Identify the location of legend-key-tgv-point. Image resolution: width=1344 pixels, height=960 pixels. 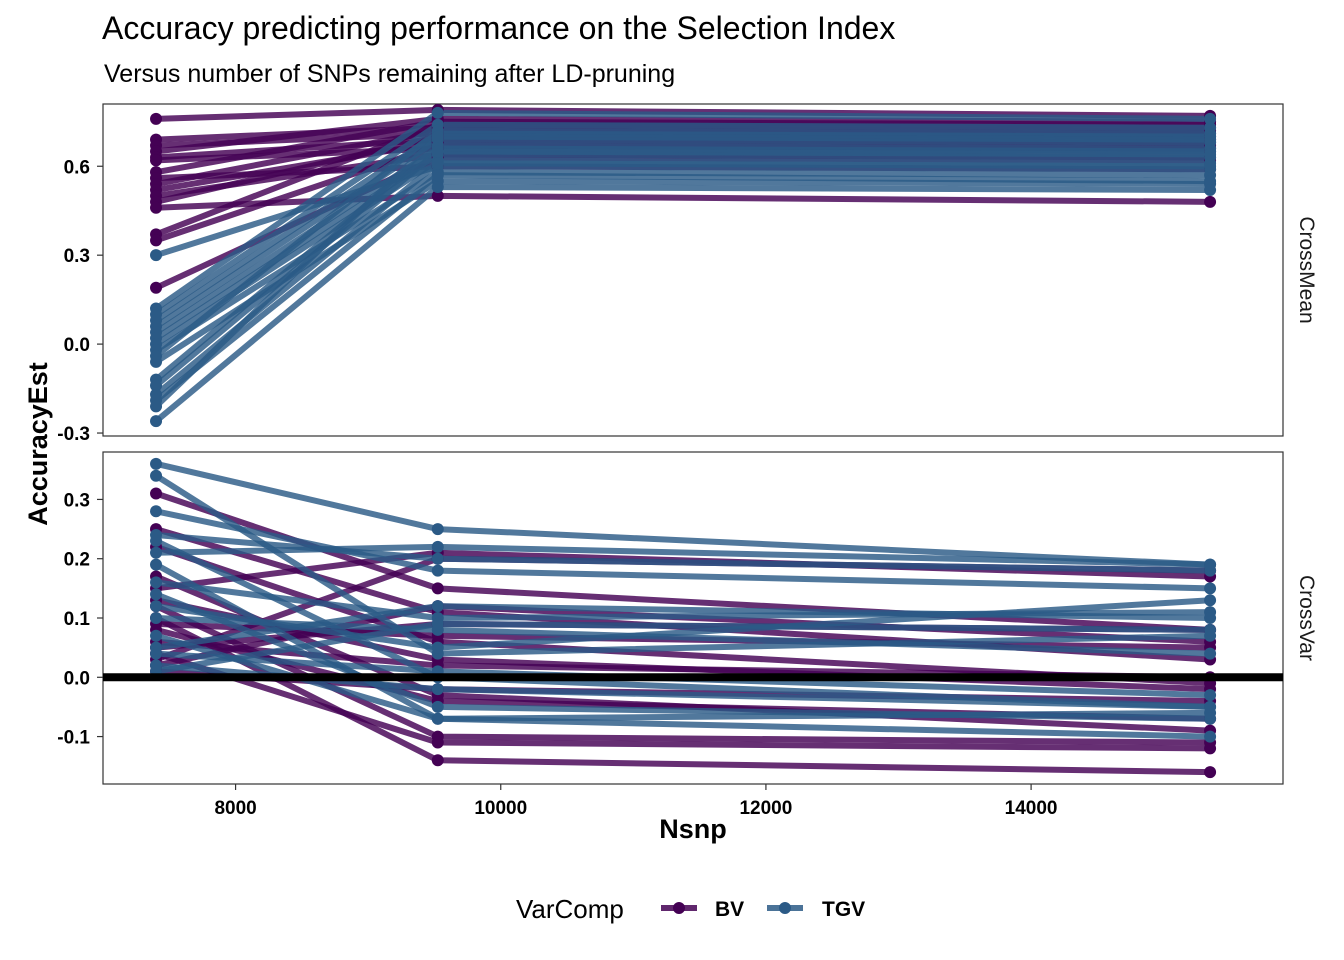
(785, 908).